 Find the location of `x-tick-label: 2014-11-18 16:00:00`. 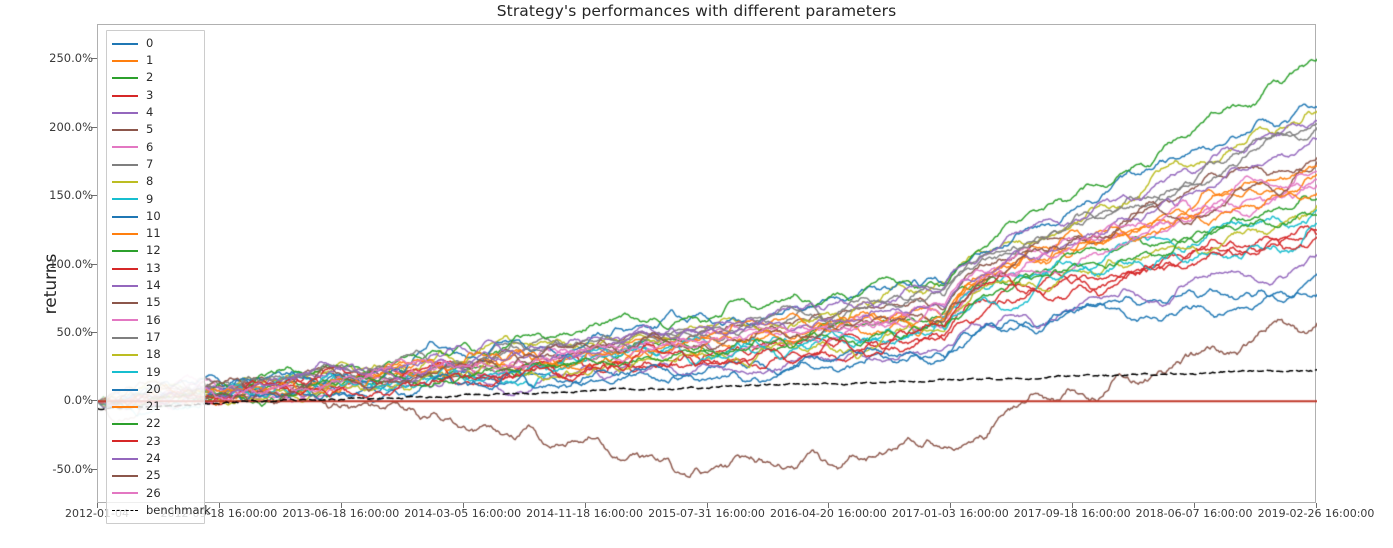

x-tick-label: 2014-11-18 16:00:00 is located at coordinates (585, 513).